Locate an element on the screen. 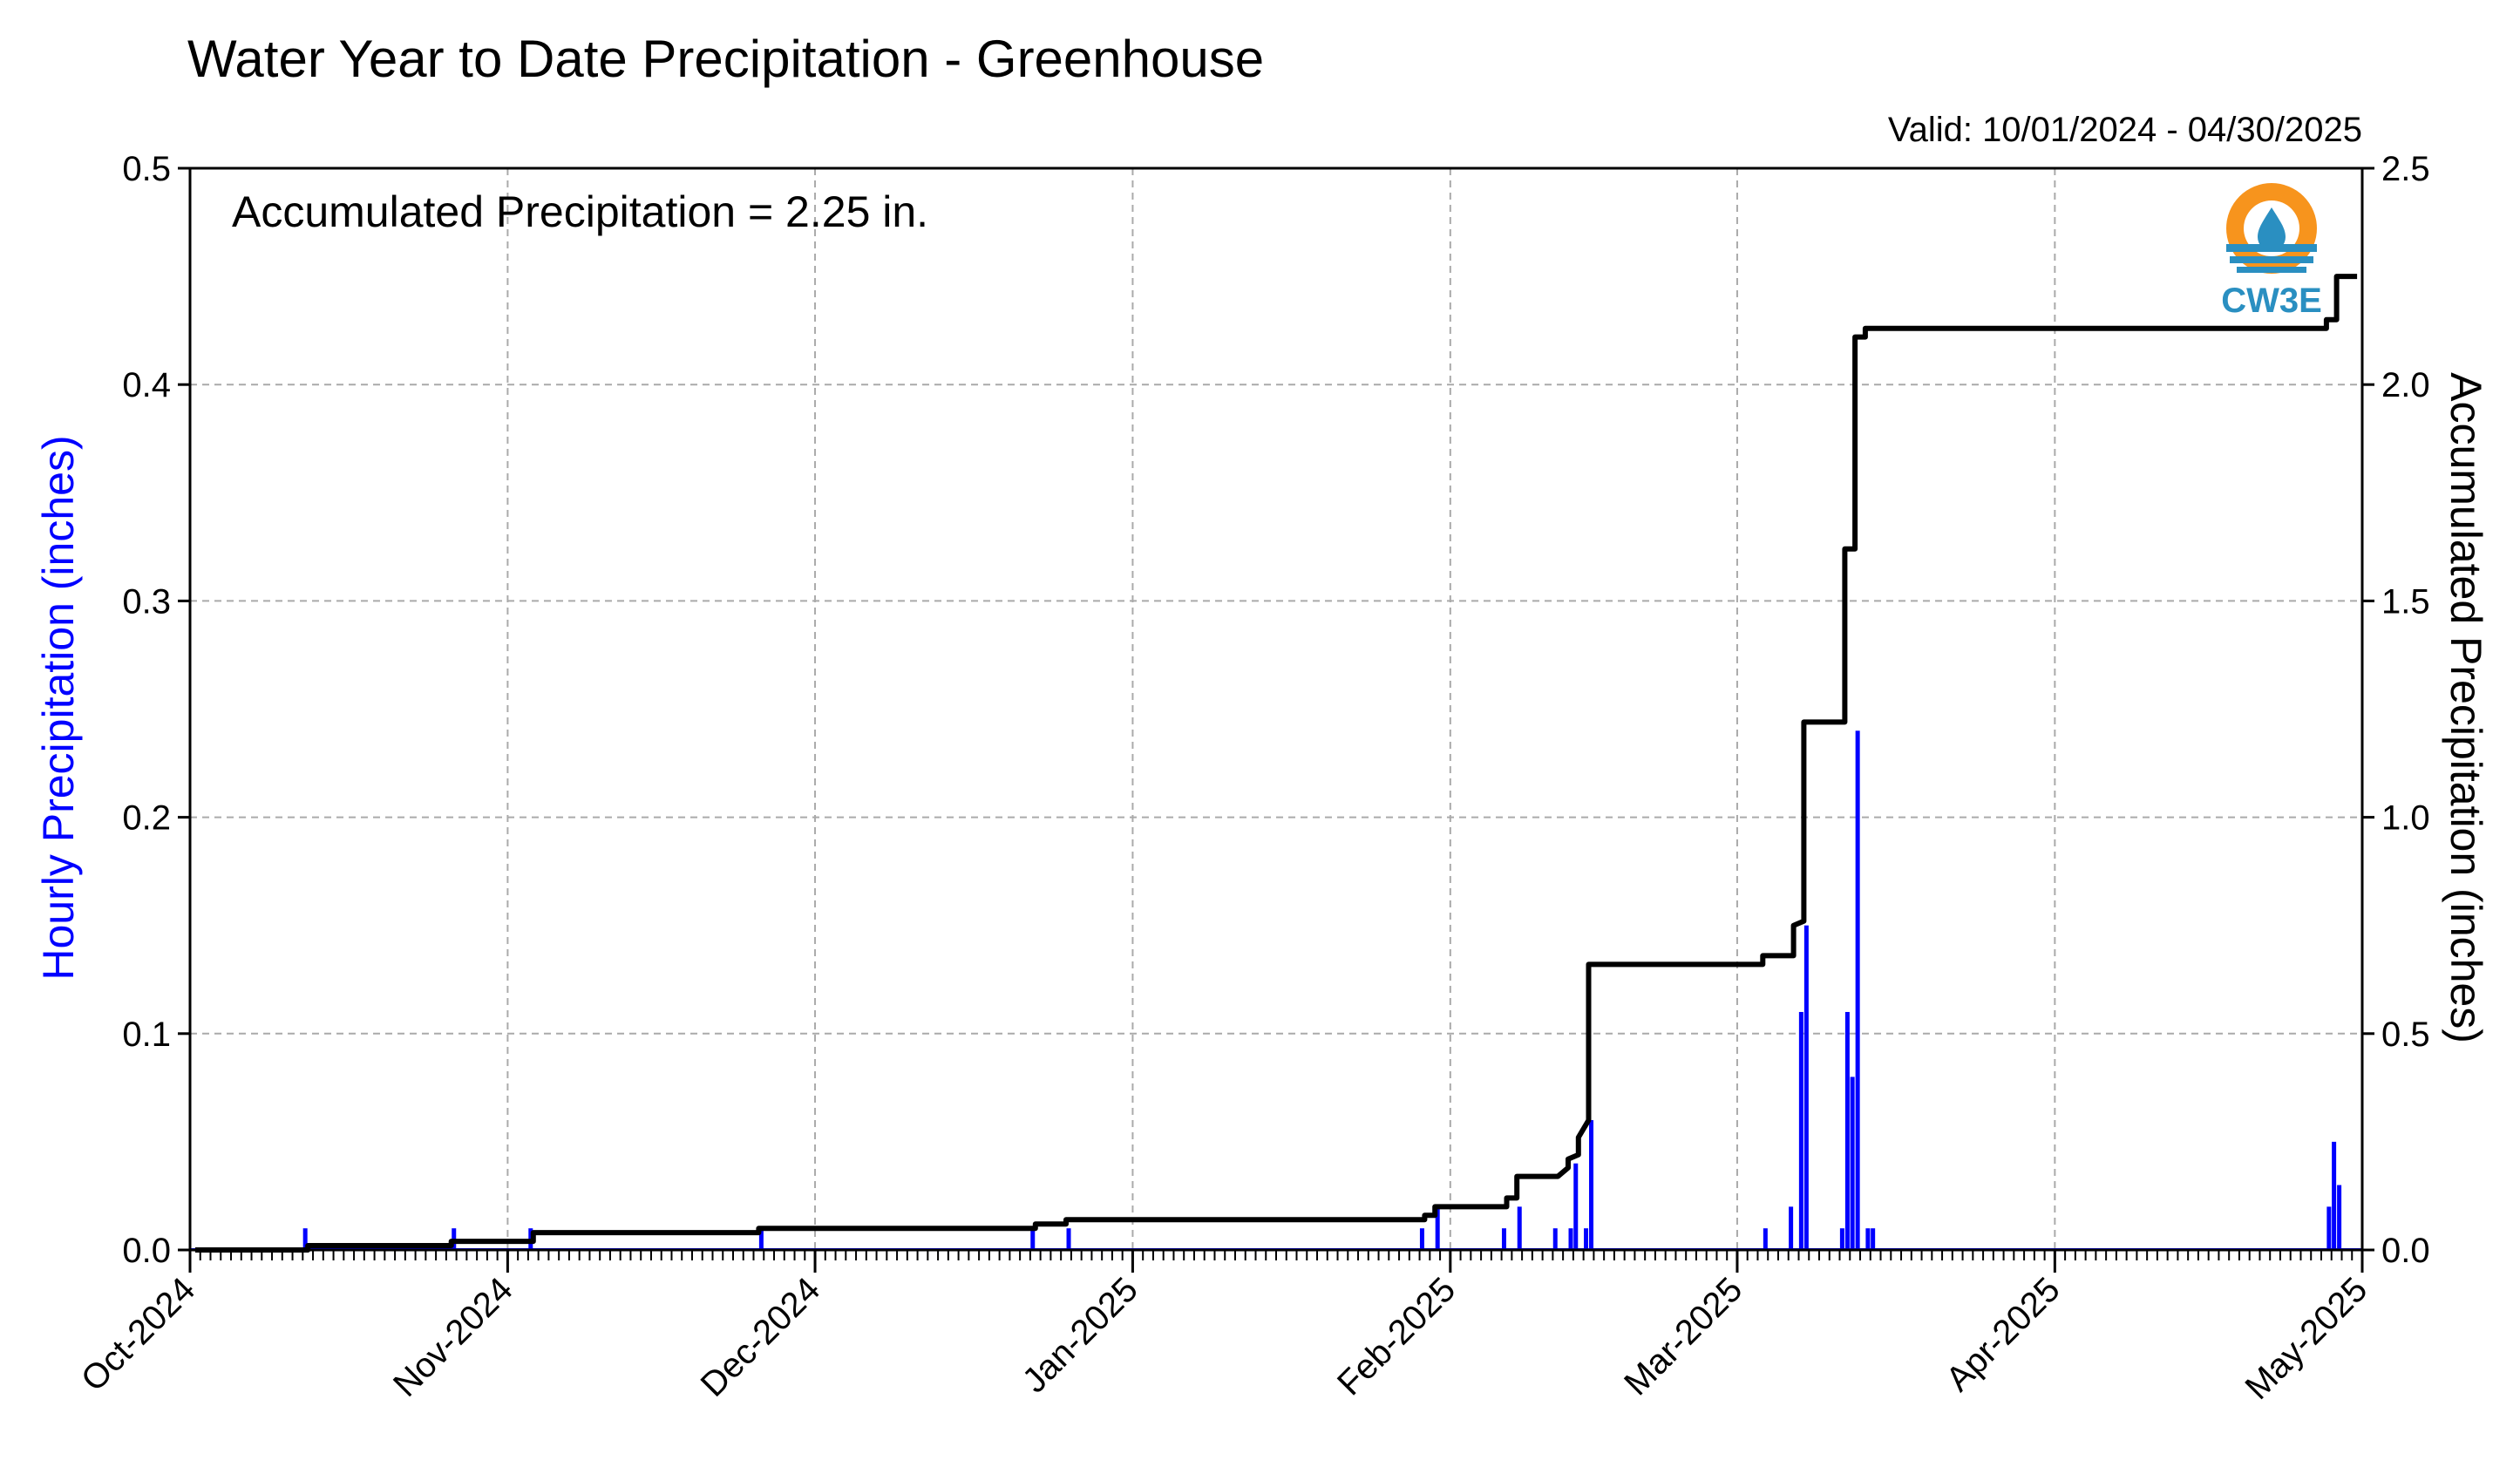 The width and height of the screenshot is (2520, 1467). x-tick-label: Nov-2024 is located at coordinates (453, 1337).